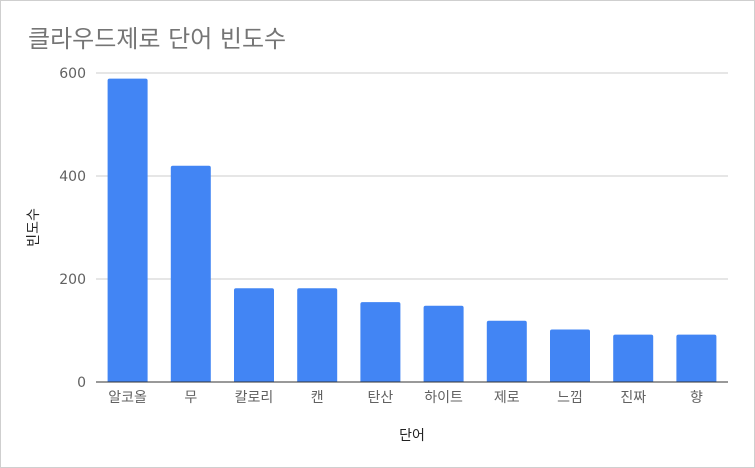 This screenshot has height=468, width=755. I want to click on x-tick-label: 무, so click(190, 398).